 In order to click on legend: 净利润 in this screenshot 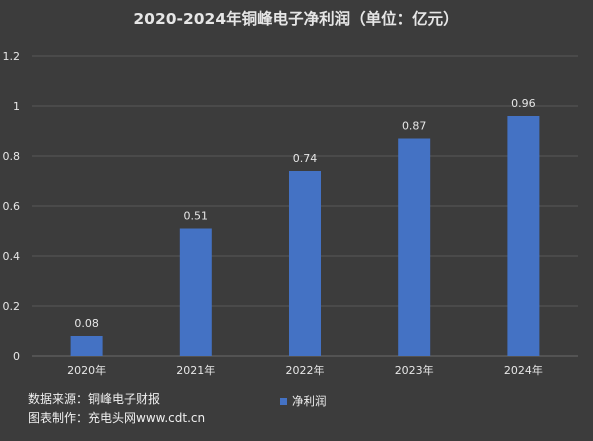, I will do `click(303, 401)`.